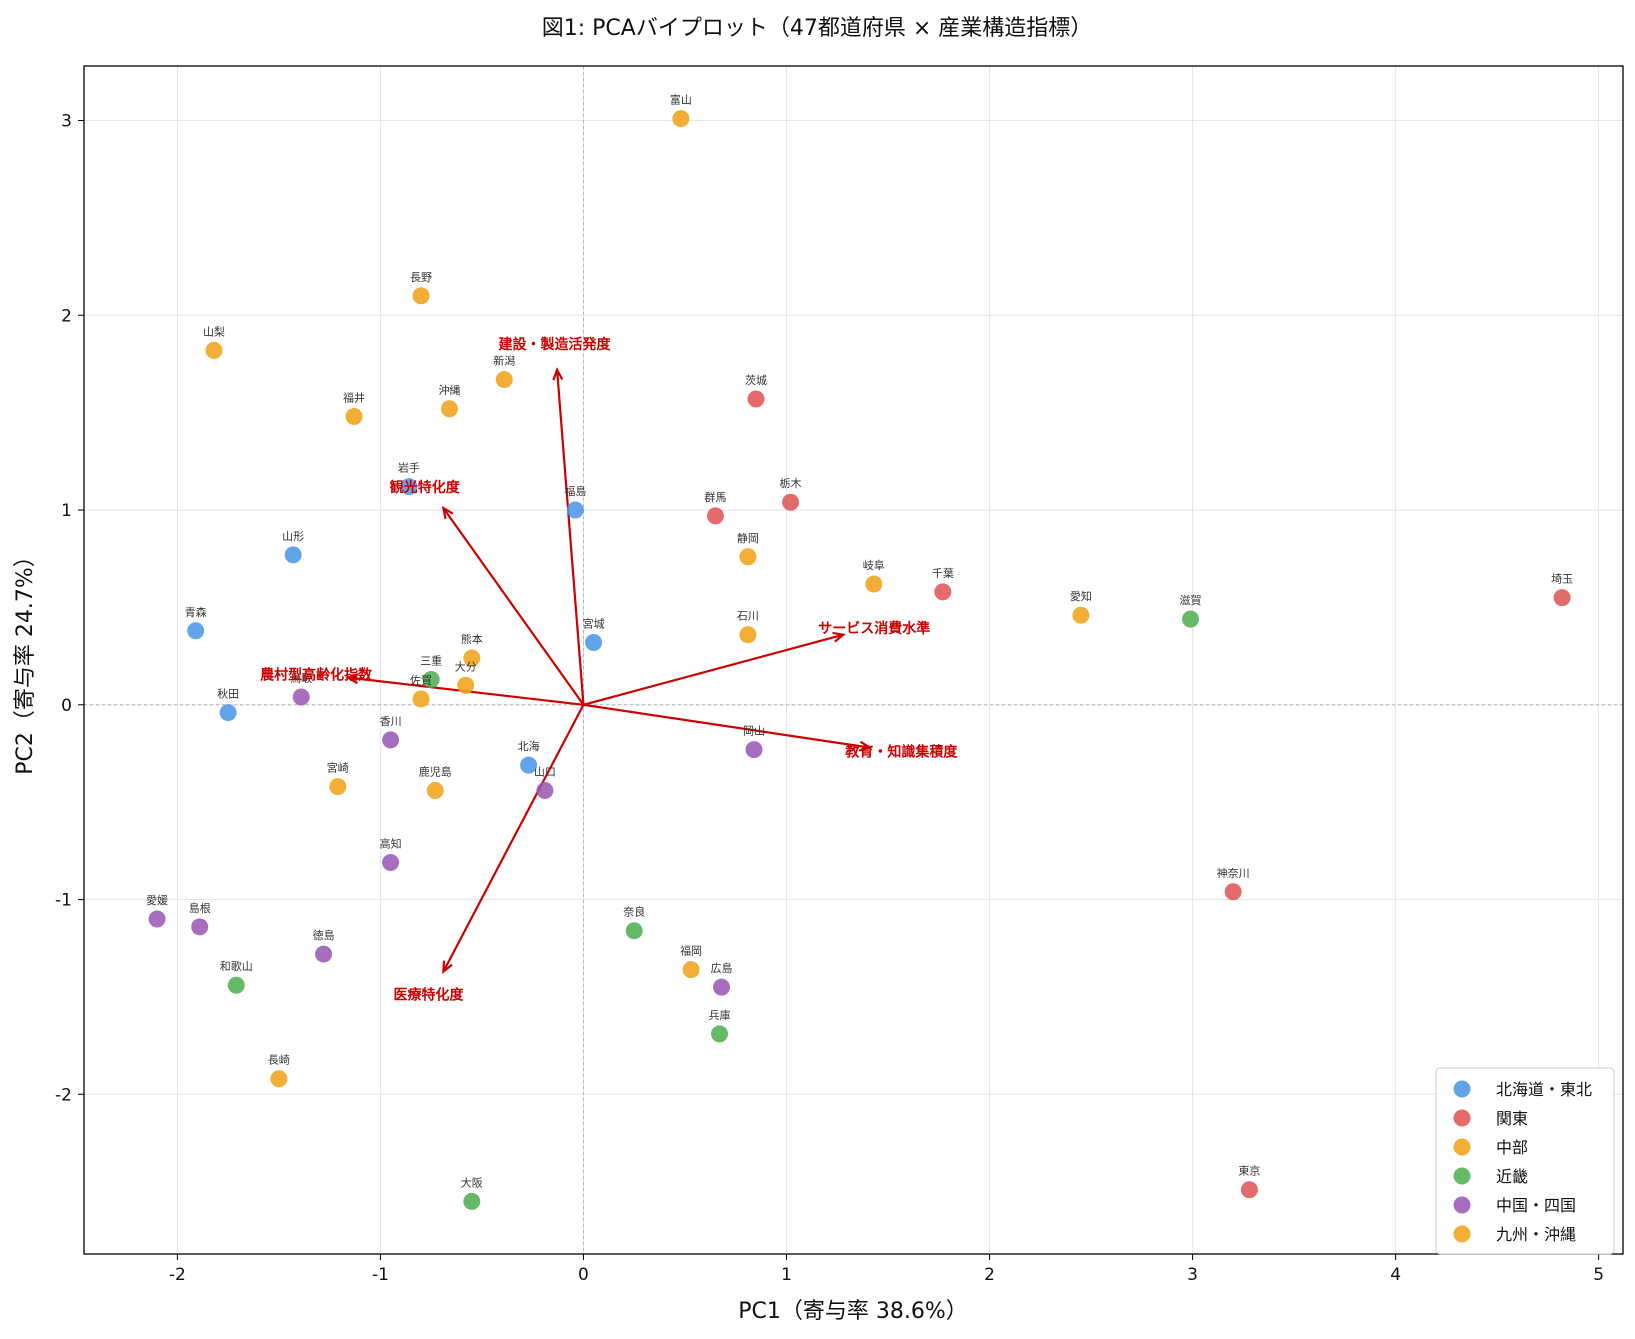 Image resolution: width=1635 pixels, height=1339 pixels. What do you see at coordinates (25, 660) in the screenshot?
I see `y-axis-label: PC2（寄与率 24.7%）` at bounding box center [25, 660].